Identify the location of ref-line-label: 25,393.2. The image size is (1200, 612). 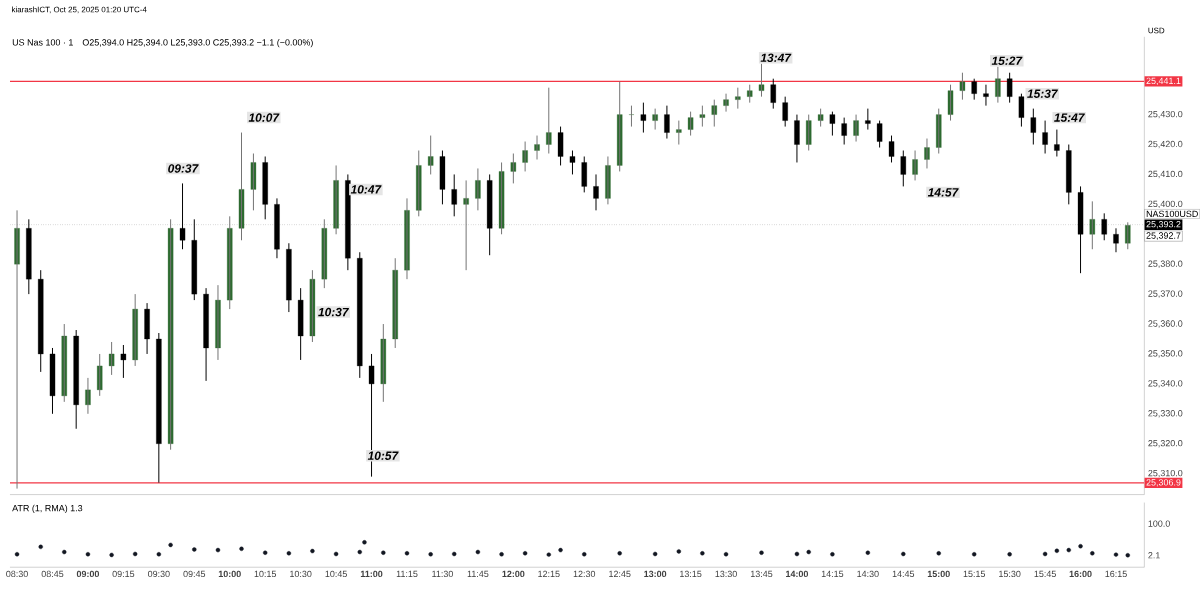
(1163, 225).